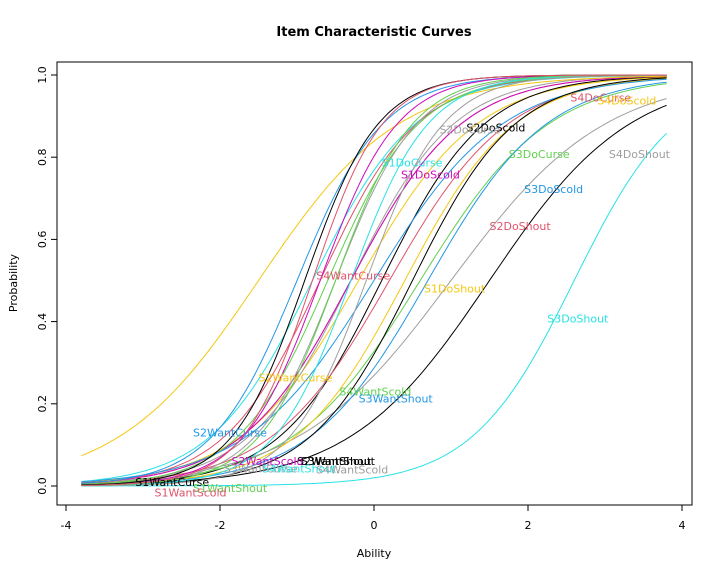  Describe the element at coordinates (373, 32) in the screenshot. I see `chart-title: Item Characteristic Curves` at that location.